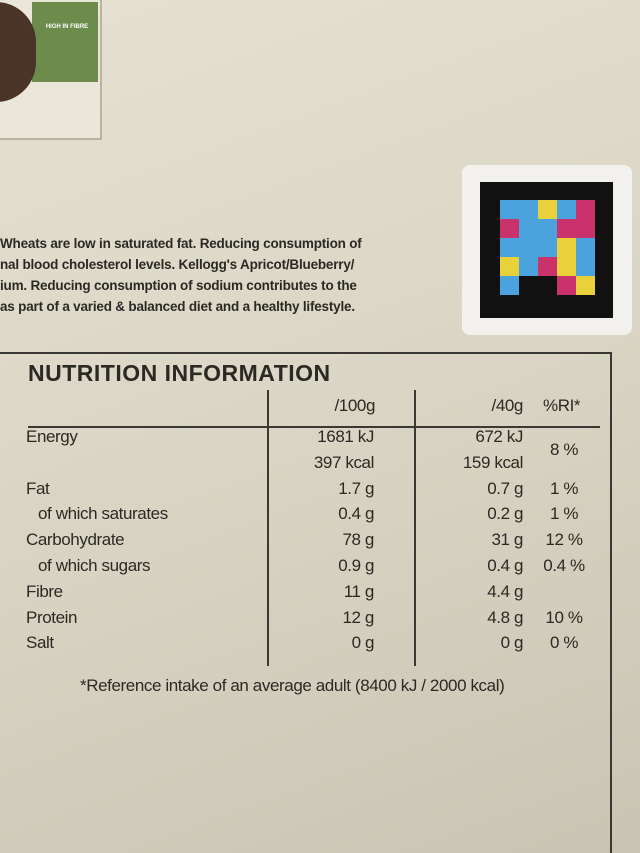 This screenshot has height=853, width=640. What do you see at coordinates (564, 540) in the screenshot?
I see `value-ri: 12 %` at bounding box center [564, 540].